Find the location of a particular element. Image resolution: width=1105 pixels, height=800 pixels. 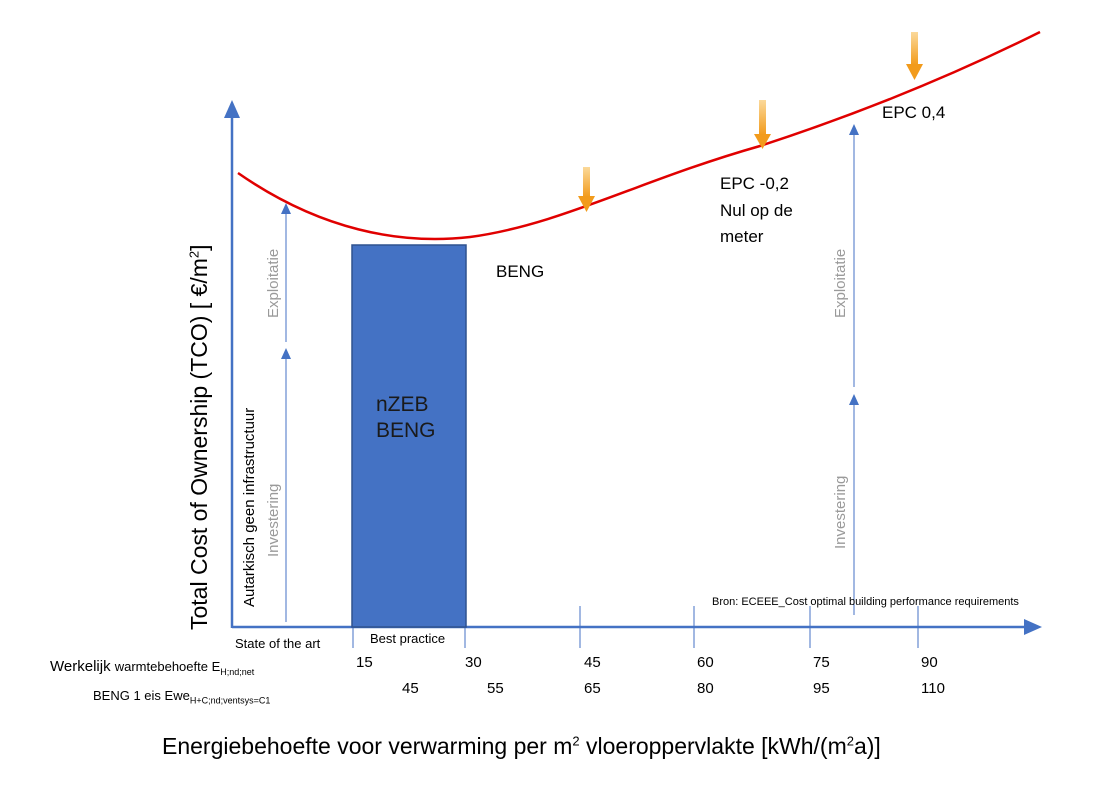

x-axis-arrowhead is located at coordinates (1033, 627).